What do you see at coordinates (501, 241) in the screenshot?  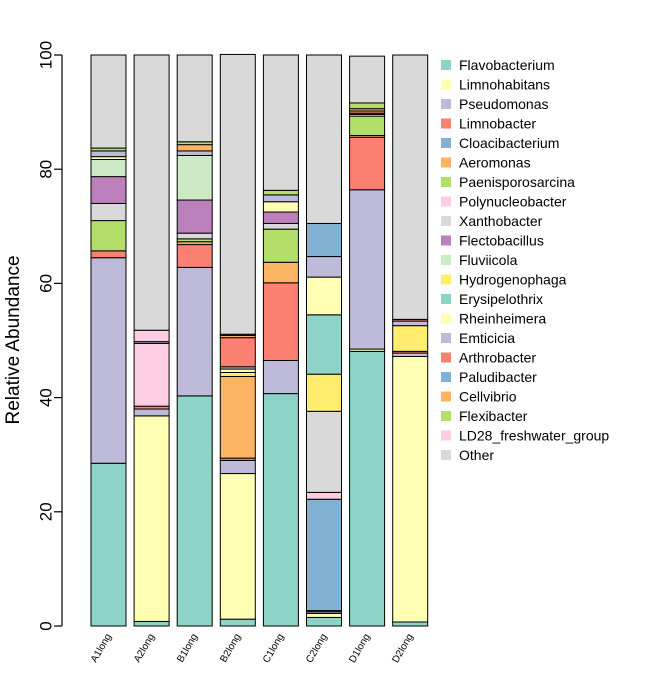 I see `legend-label: Flectobacillus` at bounding box center [501, 241].